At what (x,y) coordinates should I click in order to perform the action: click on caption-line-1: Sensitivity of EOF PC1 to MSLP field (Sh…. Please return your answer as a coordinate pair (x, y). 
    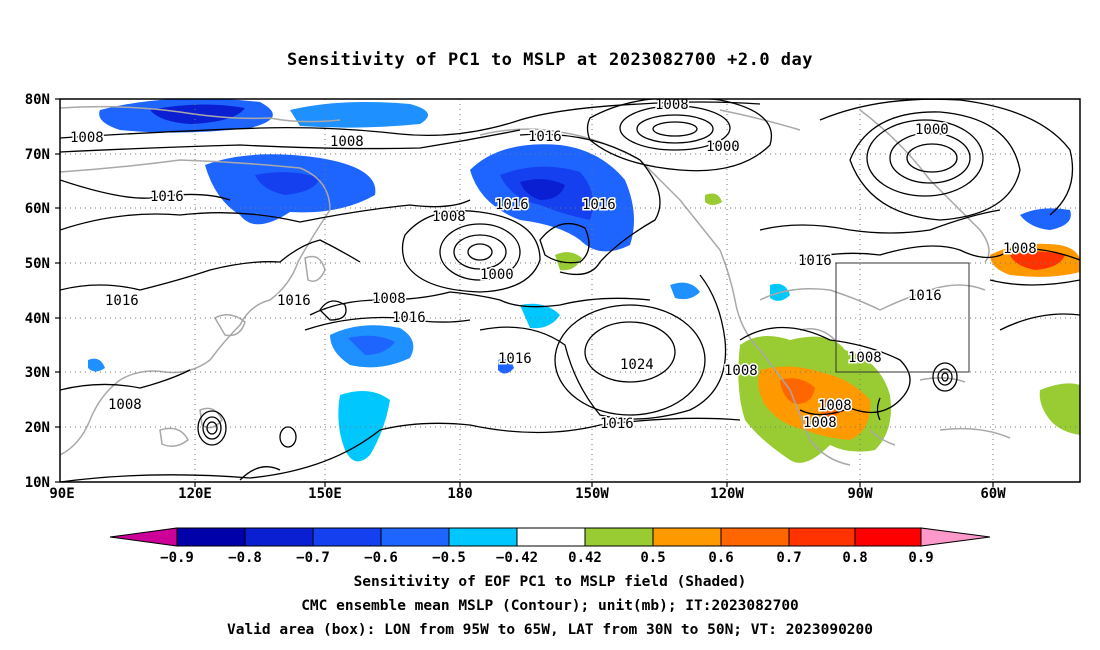
    Looking at the image, I should click on (550, 582).